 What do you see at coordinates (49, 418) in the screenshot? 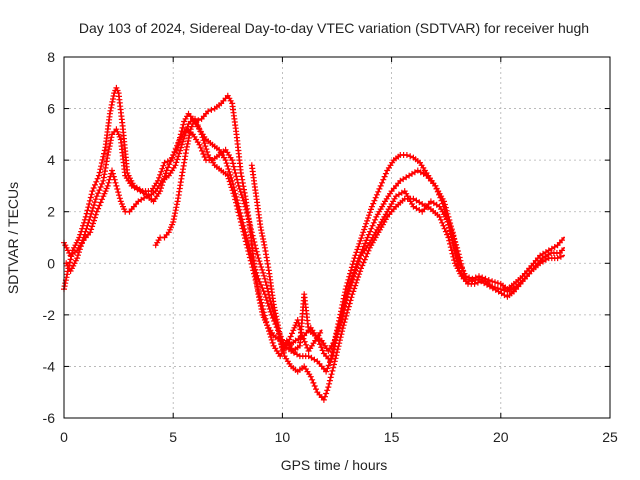
I see `y-tick-label: -6` at bounding box center [49, 418].